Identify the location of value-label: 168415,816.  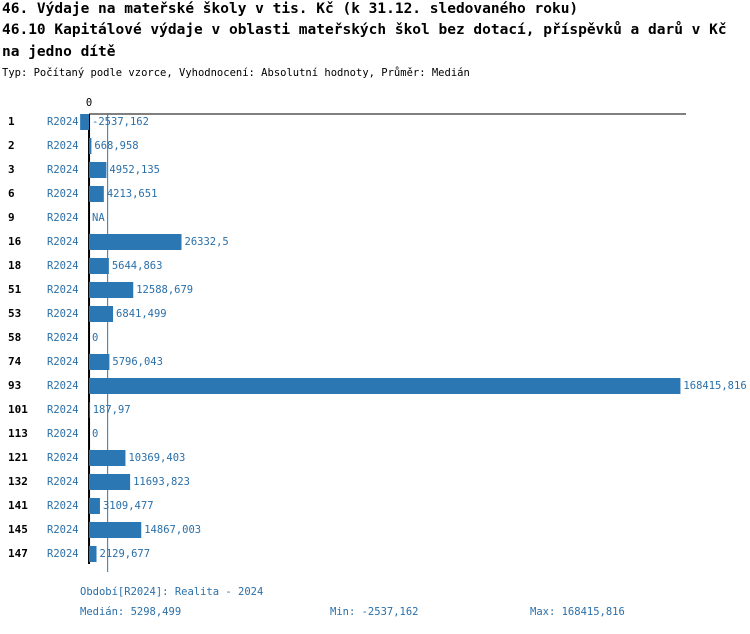
(714, 386).